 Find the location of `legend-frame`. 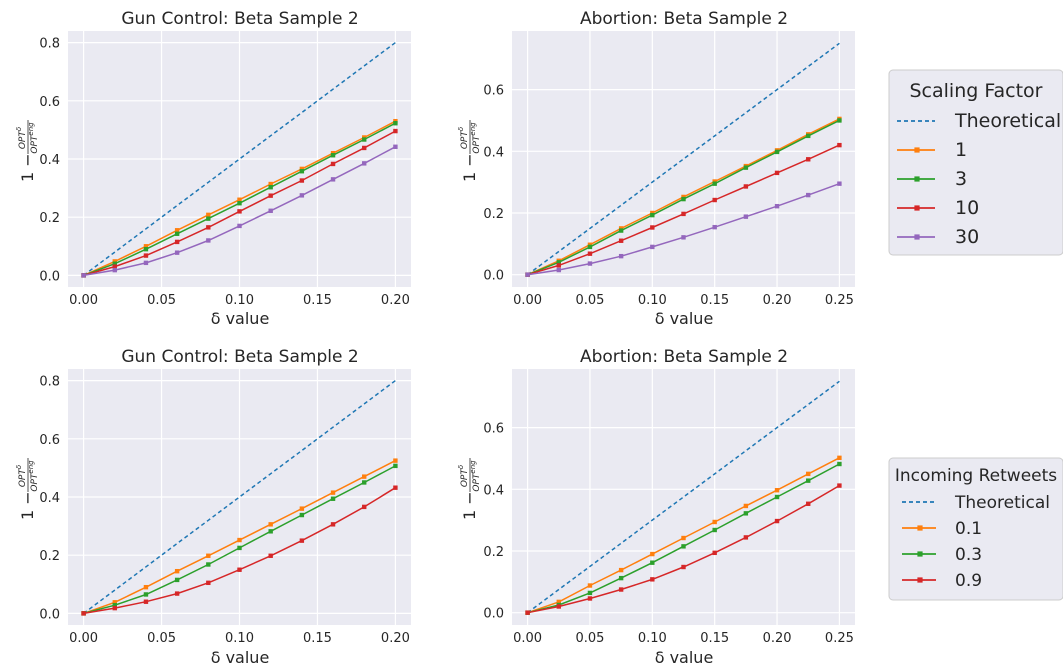

legend-frame is located at coordinates (975, 529).